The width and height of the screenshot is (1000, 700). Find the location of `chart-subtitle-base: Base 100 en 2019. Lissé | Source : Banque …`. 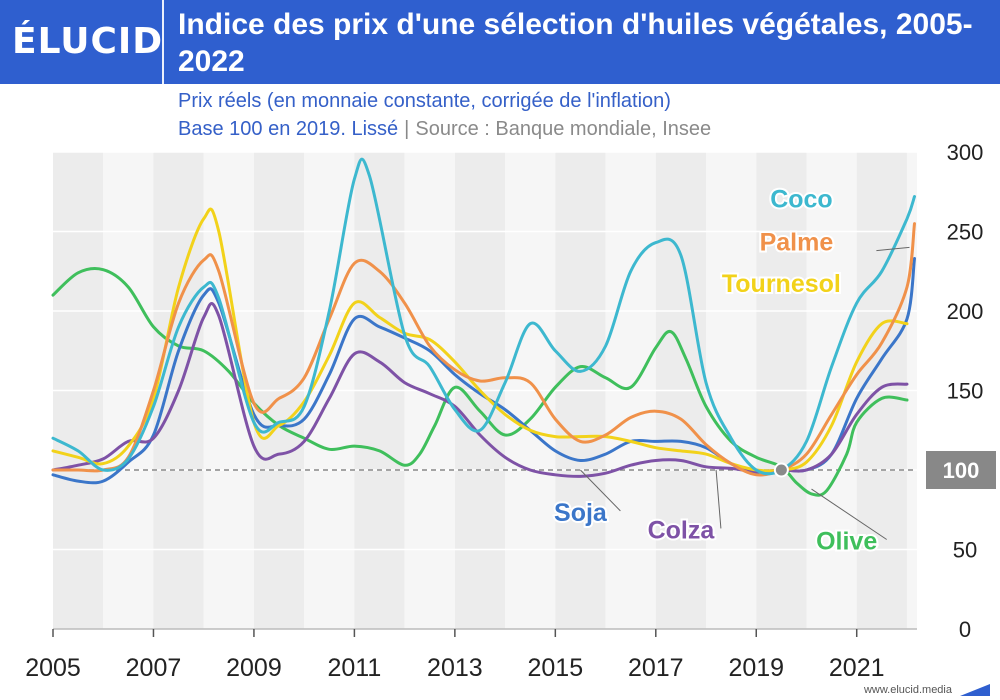

chart-subtitle-base: Base 100 en 2019. Lissé | Source : Banque … is located at coordinates (444, 129).